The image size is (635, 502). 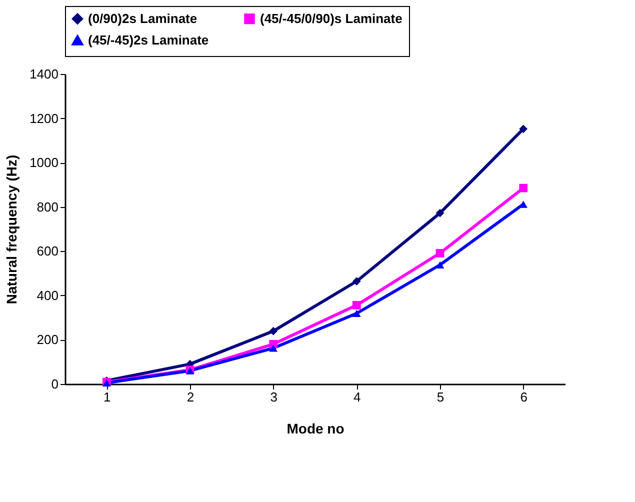 What do you see at coordinates (143, 18) in the screenshot?
I see `legend-label: (0/90)2s Laminate` at bounding box center [143, 18].